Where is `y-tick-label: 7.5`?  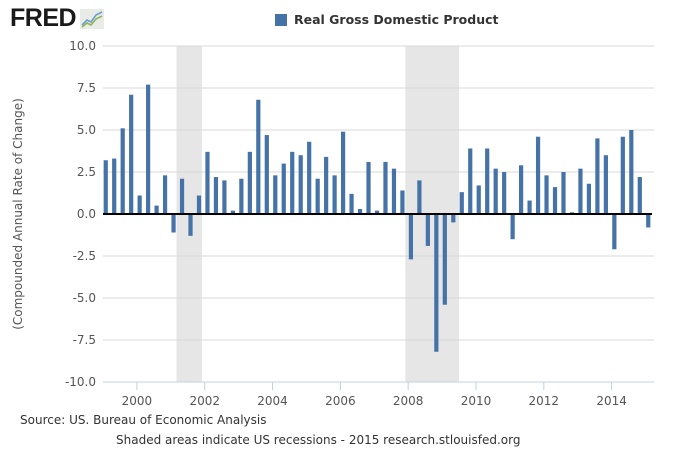
y-tick-label: 7.5 is located at coordinates (86, 88).